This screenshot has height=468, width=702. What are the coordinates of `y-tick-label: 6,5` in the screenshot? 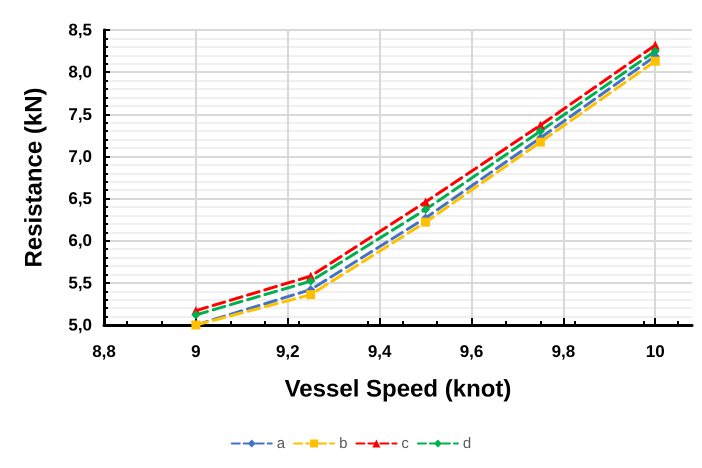 It's located at (80, 198).